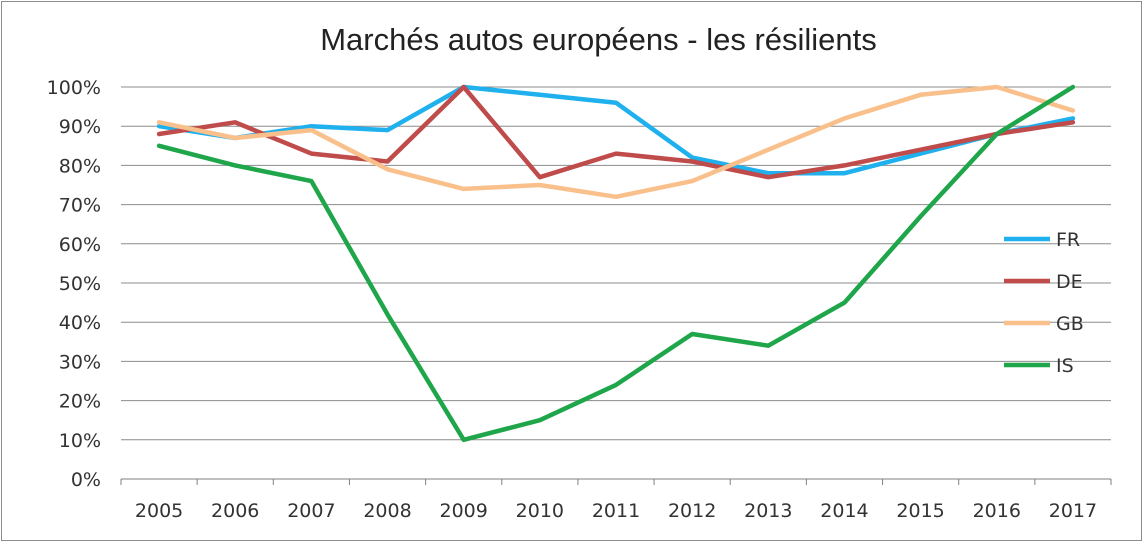  What do you see at coordinates (844, 511) in the screenshot?
I see `x-tick-label: 2014` at bounding box center [844, 511].